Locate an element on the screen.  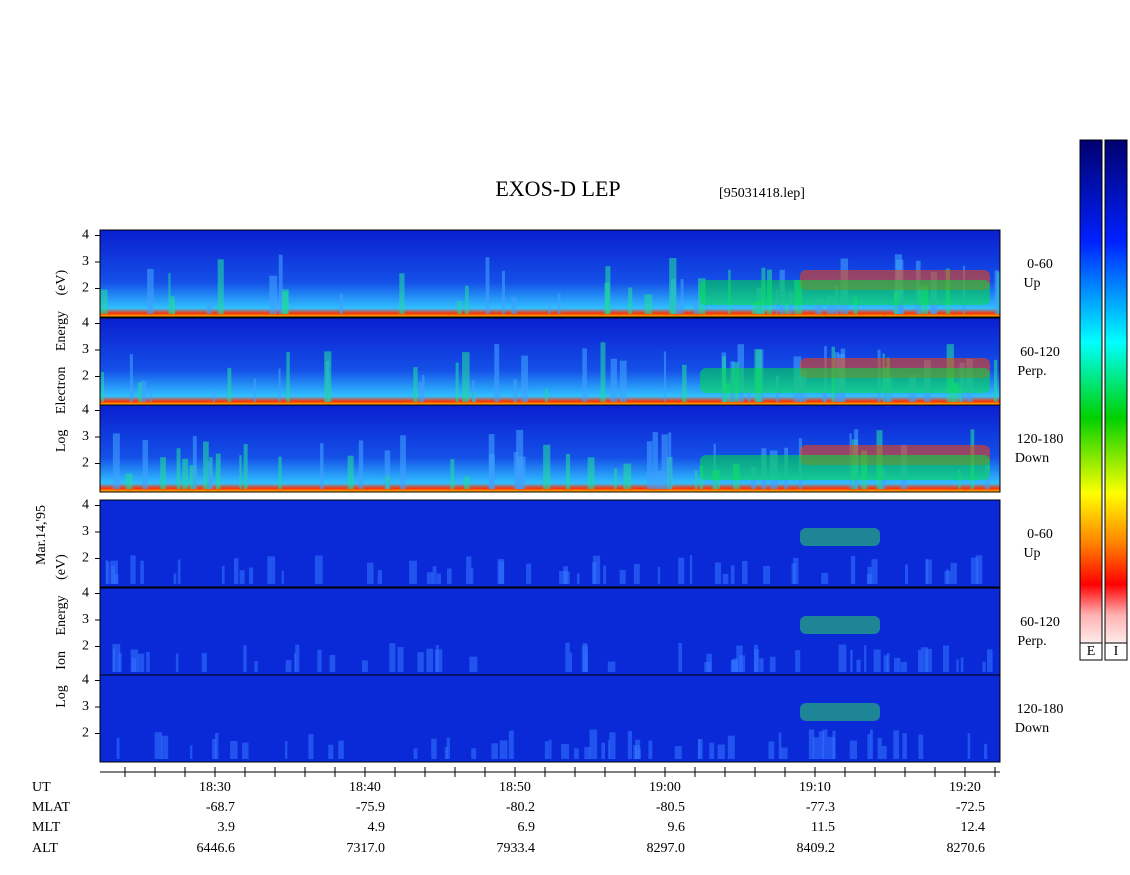
channel-sublabel: Down is located at coordinates (1032, 728).